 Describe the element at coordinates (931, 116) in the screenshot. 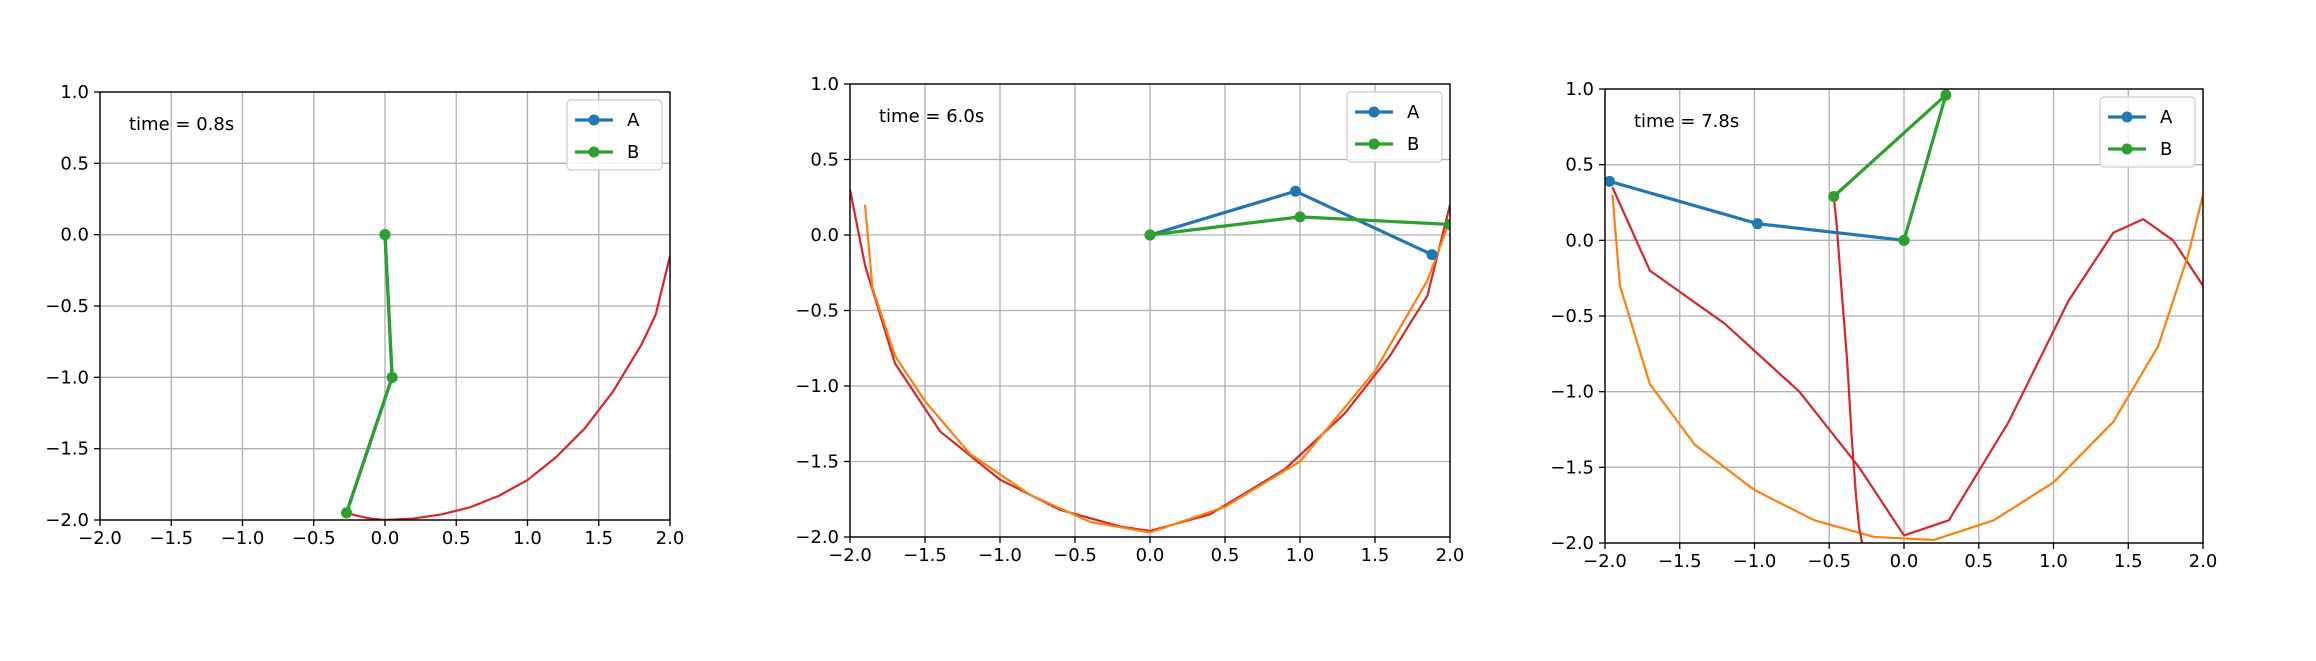

I see `time-annotation: time = 6.0s` at that location.